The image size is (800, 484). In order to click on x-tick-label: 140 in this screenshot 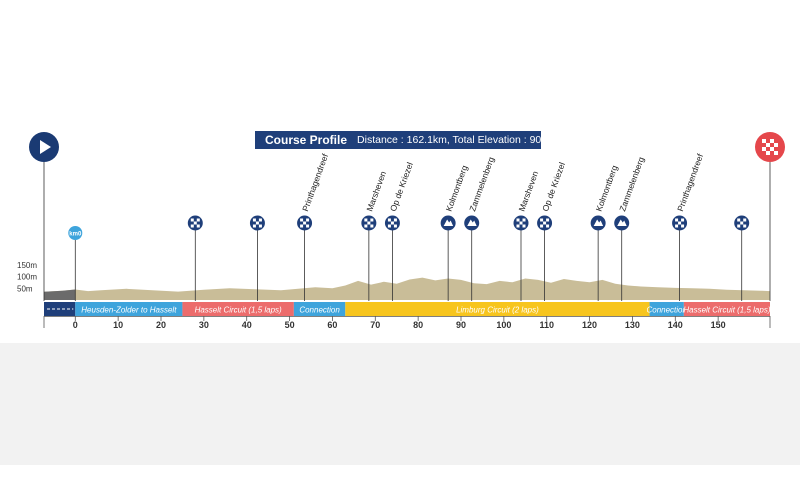, I will do `click(675, 325)`.